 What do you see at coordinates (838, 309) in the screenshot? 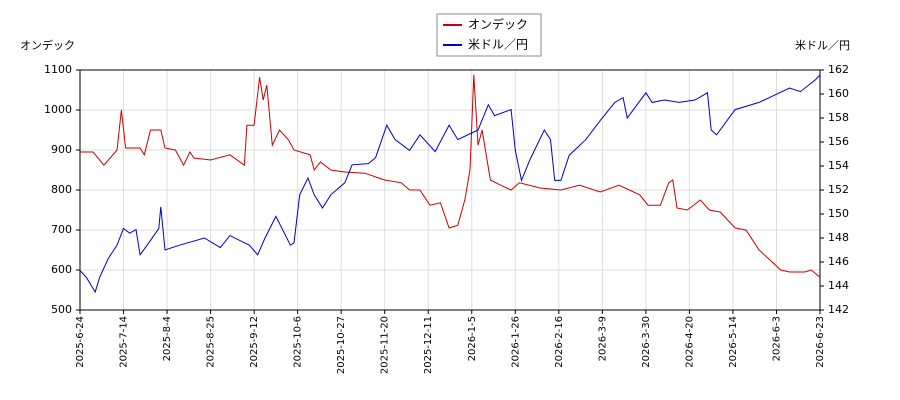
I see `y2-tick-label: 142` at bounding box center [838, 309].